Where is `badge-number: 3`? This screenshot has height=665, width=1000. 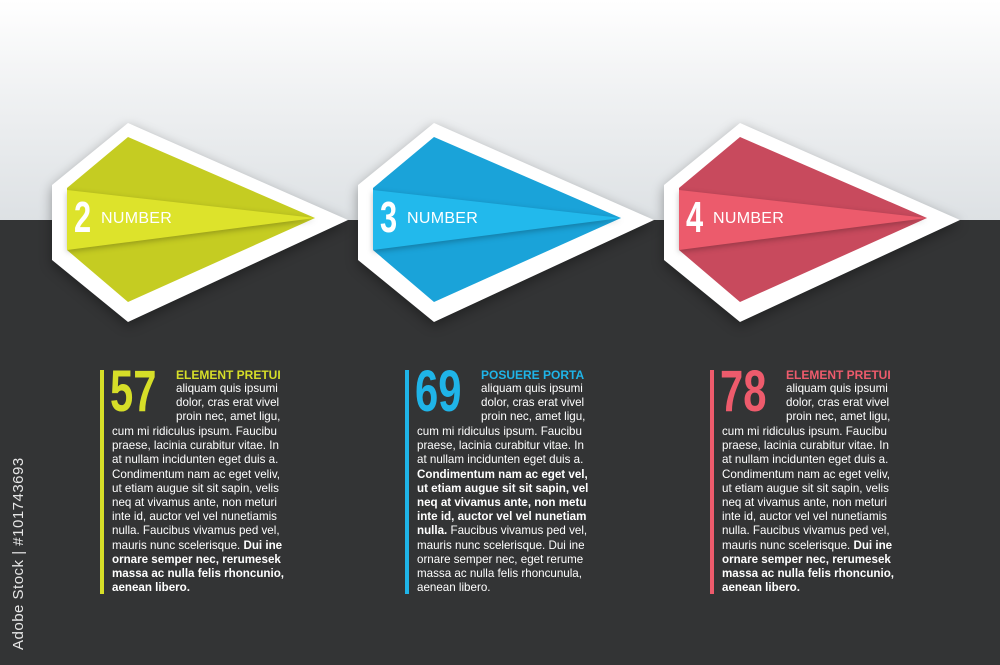 badge-number: 3 is located at coordinates (389, 217).